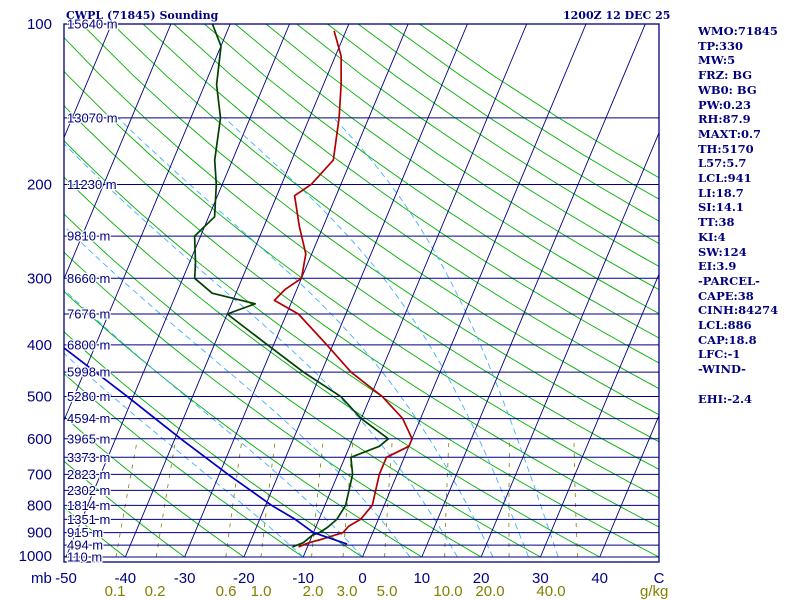  Describe the element at coordinates (88, 490) in the screenshot. I see `height-label: 2302 m` at that location.